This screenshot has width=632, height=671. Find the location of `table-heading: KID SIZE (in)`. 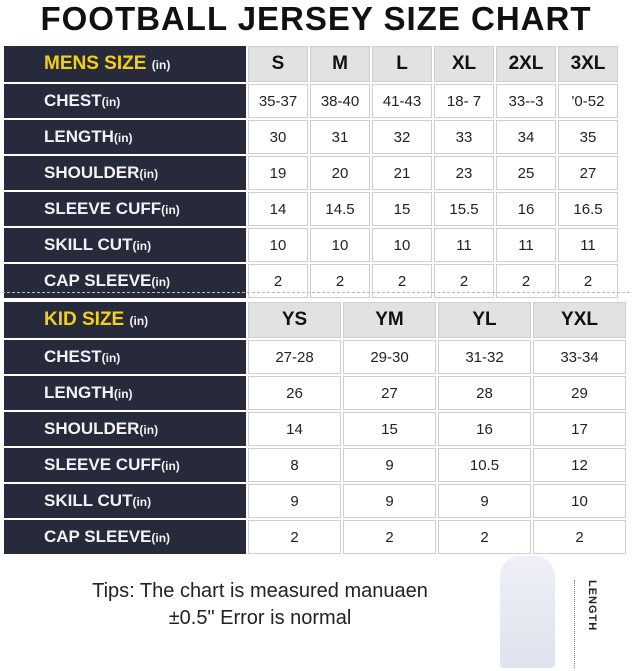

table-heading: KID SIZE (in) is located at coordinates (125, 320).